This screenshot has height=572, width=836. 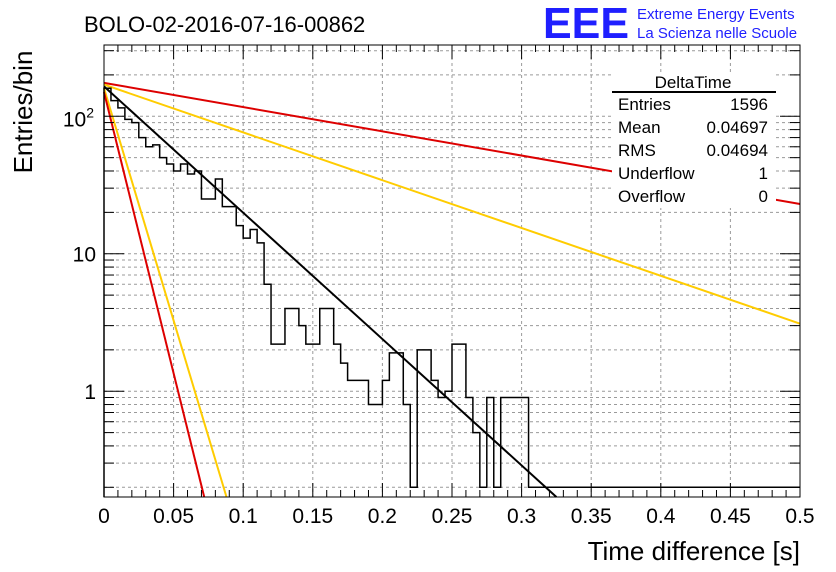 I want to click on x-tick-label: 0.3, so click(x=521, y=516).